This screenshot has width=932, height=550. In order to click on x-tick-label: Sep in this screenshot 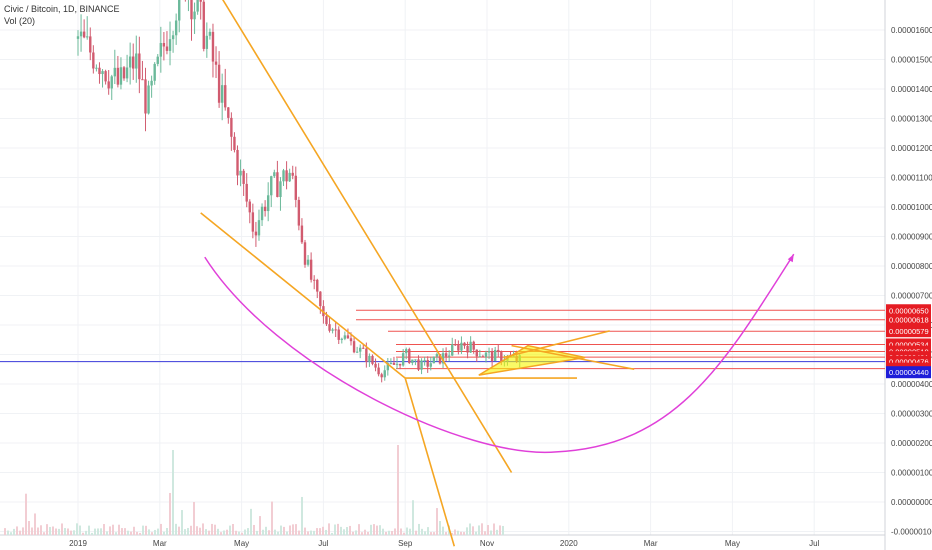, I will do `click(405, 543)`.